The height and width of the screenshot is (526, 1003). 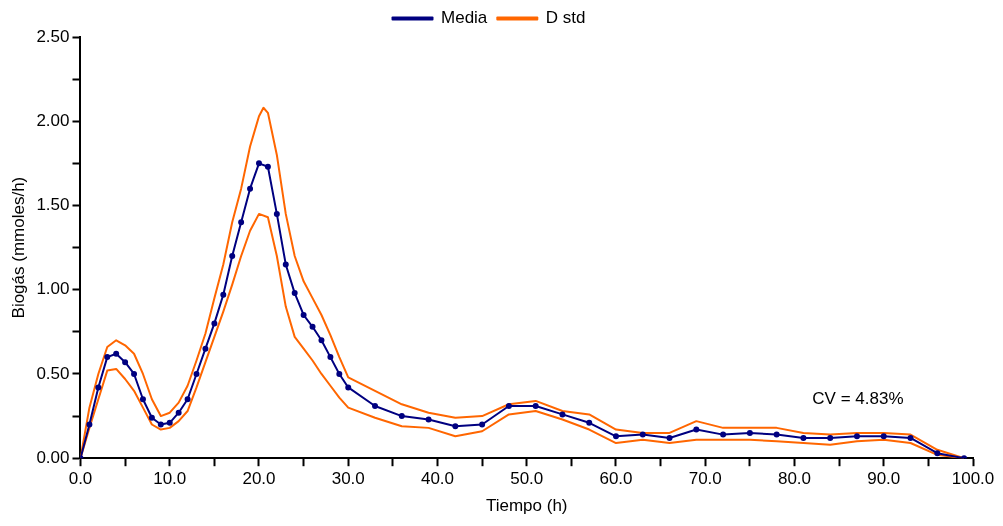 I want to click on y-tick-label: 2.50, so click(x=53, y=36).